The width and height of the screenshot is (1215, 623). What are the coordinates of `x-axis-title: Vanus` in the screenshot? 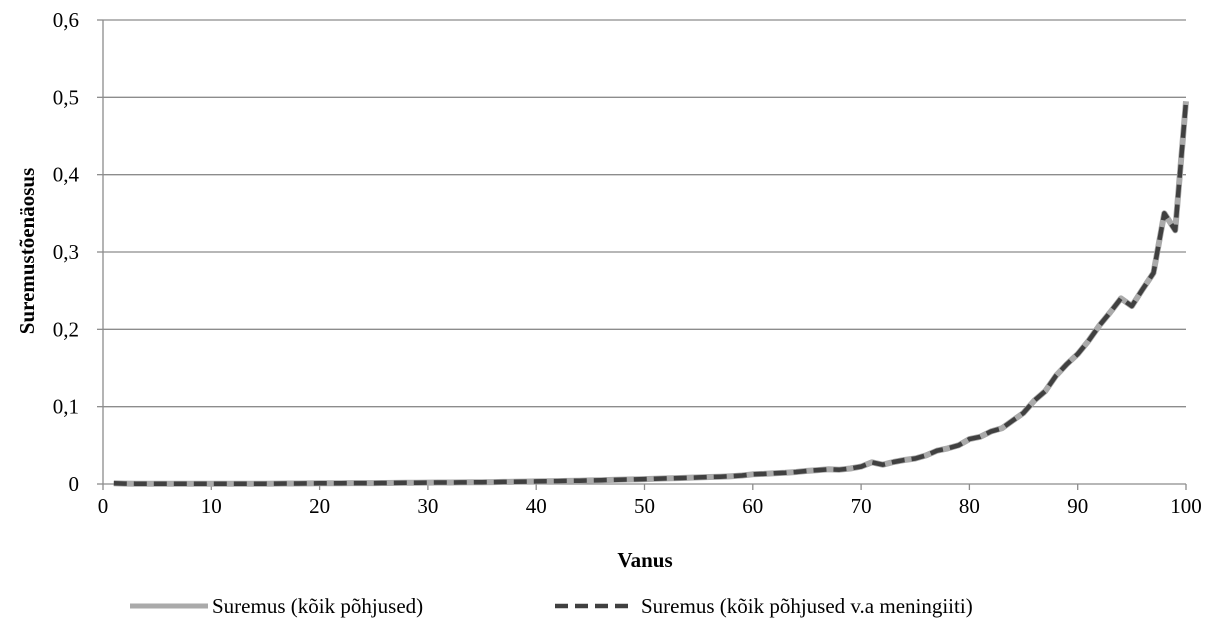 It's located at (644, 560).